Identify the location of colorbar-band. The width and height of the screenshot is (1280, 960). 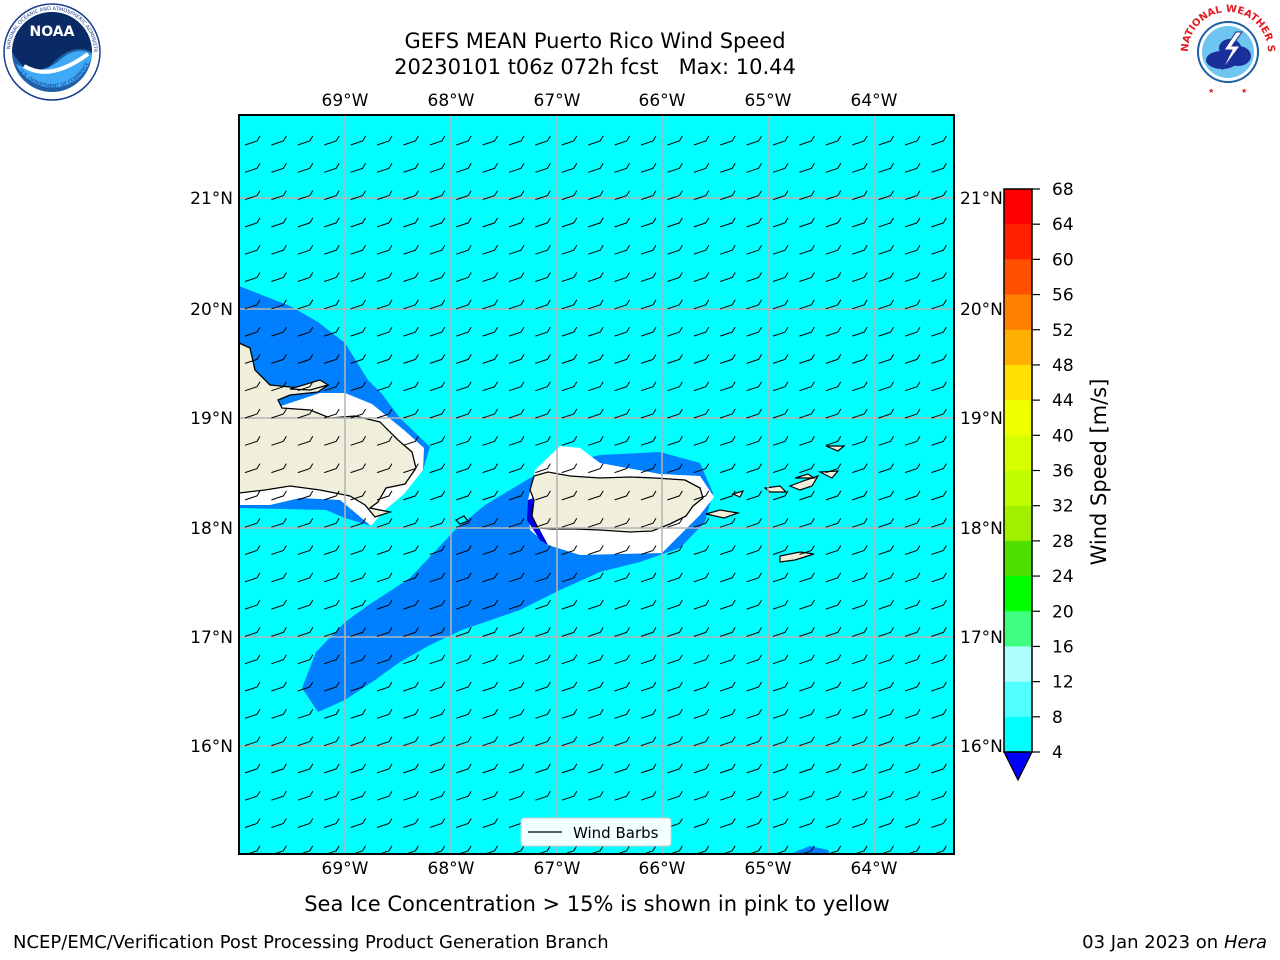
(1018, 488).